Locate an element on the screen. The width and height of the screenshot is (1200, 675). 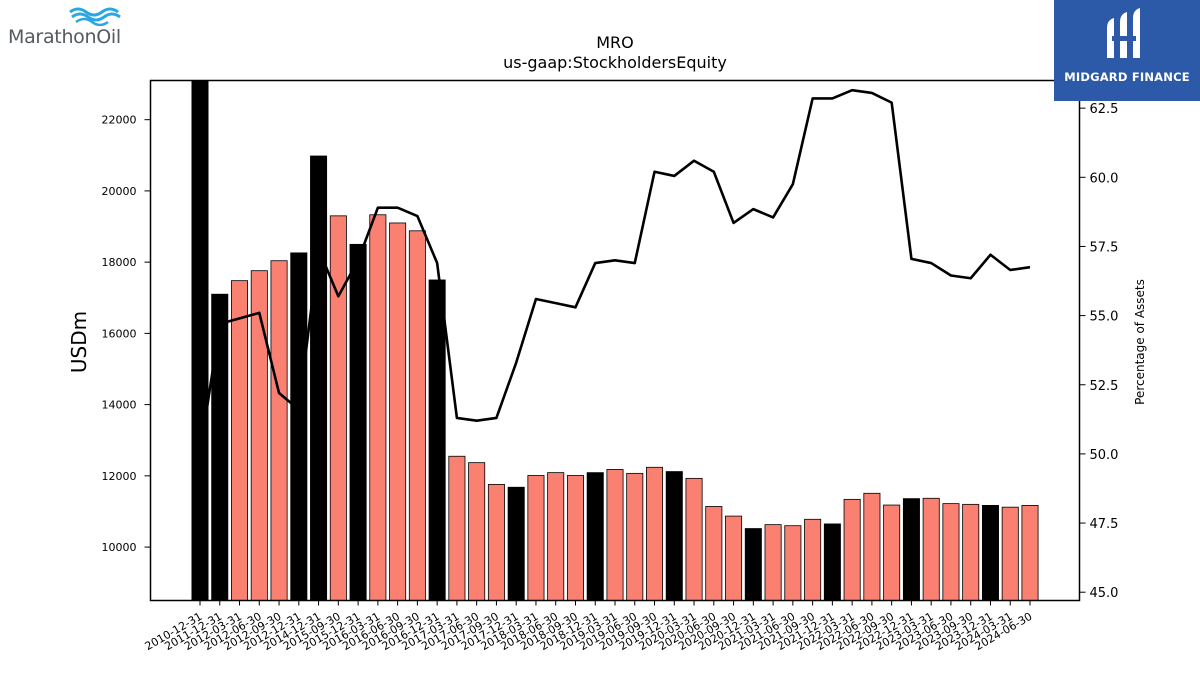
y2-tick-label: 62.5 is located at coordinates (1104, 109).